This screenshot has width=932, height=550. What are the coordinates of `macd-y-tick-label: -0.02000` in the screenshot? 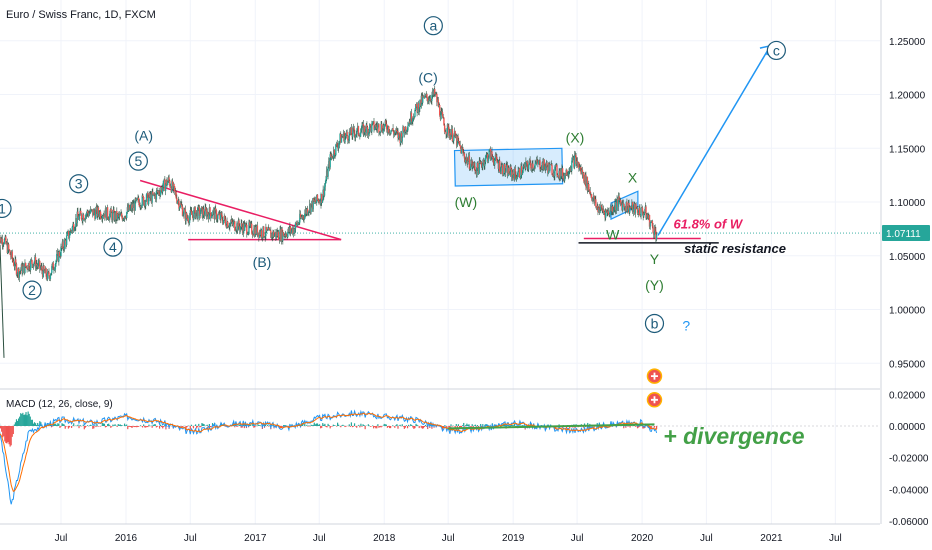 It's located at (909, 459).